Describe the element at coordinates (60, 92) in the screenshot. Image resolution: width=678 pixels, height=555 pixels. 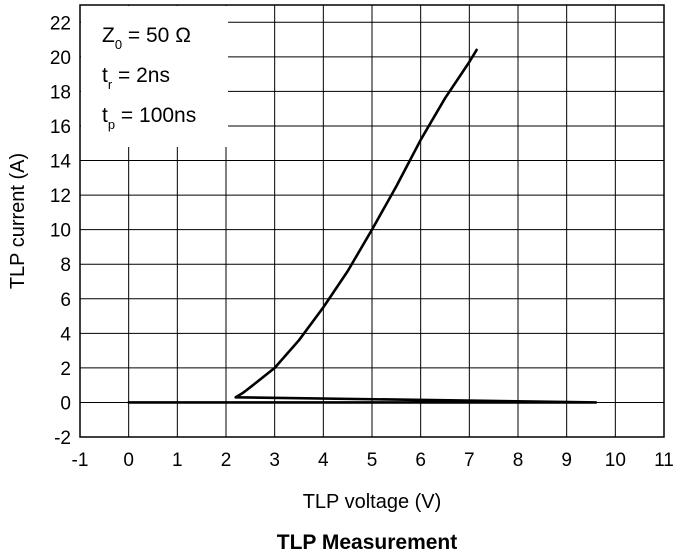
I see `y-tick-label: 18` at that location.